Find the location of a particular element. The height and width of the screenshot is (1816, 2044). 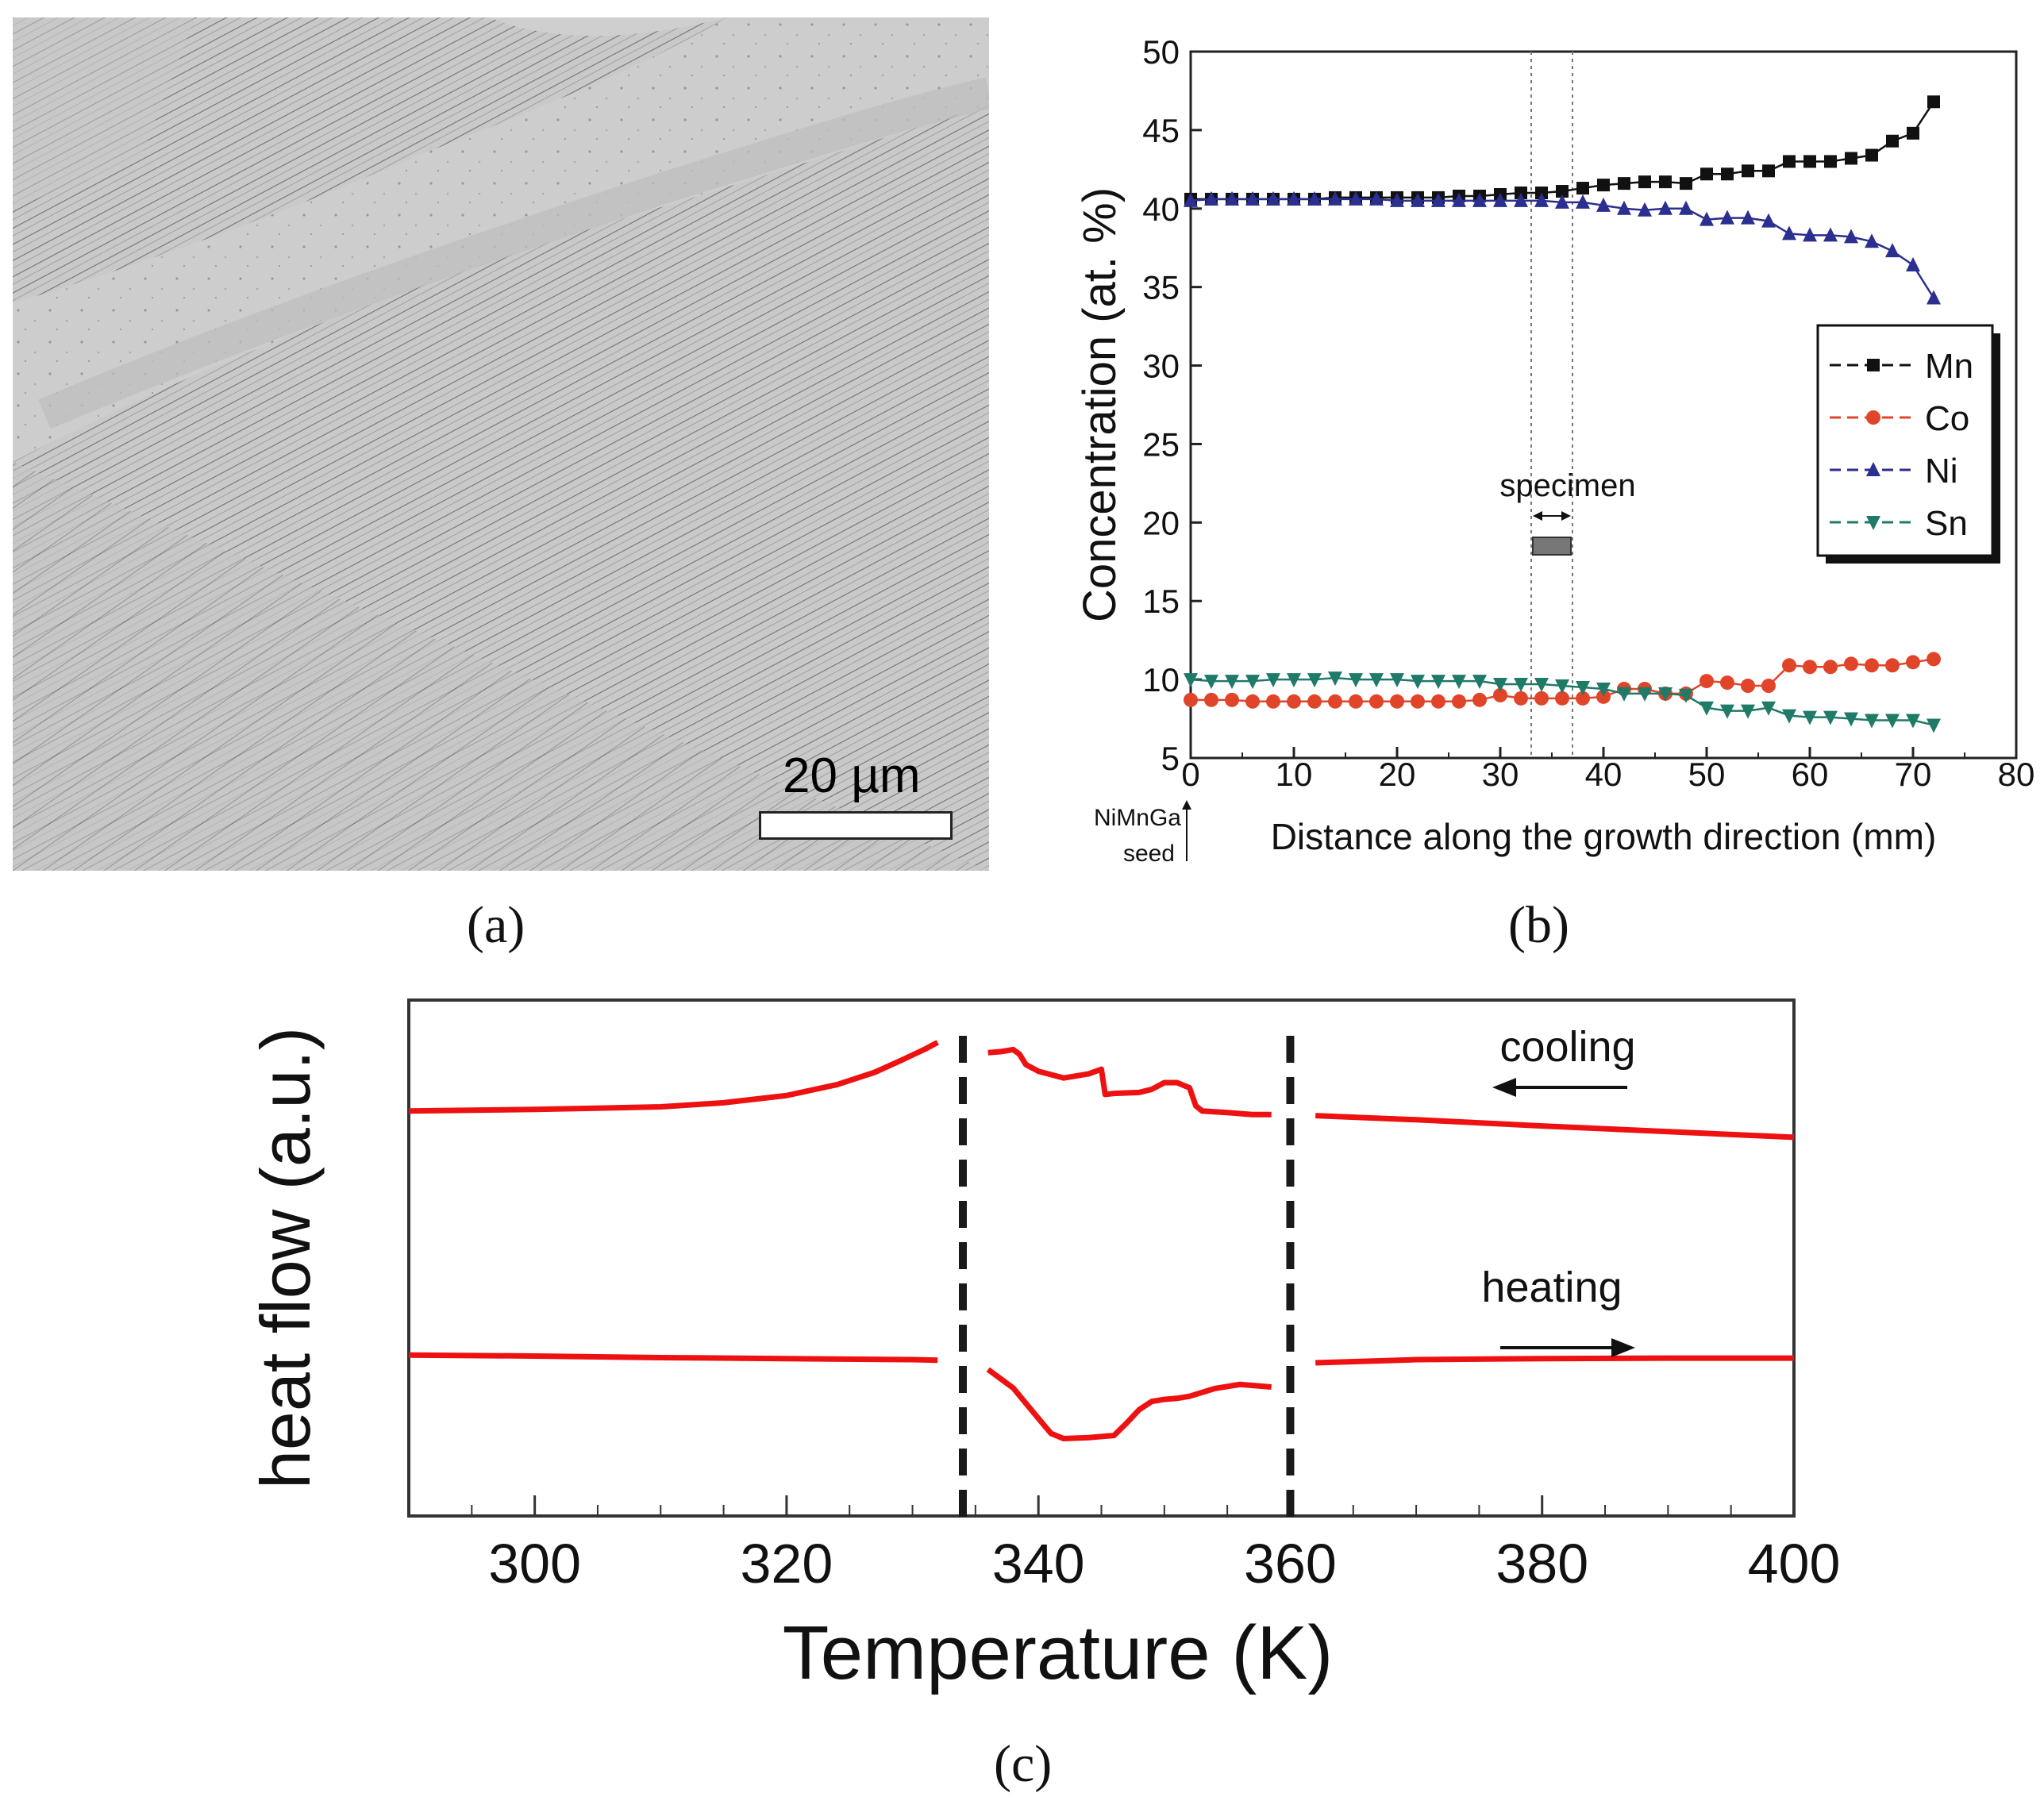

series-co is located at coordinates (1562, 681).